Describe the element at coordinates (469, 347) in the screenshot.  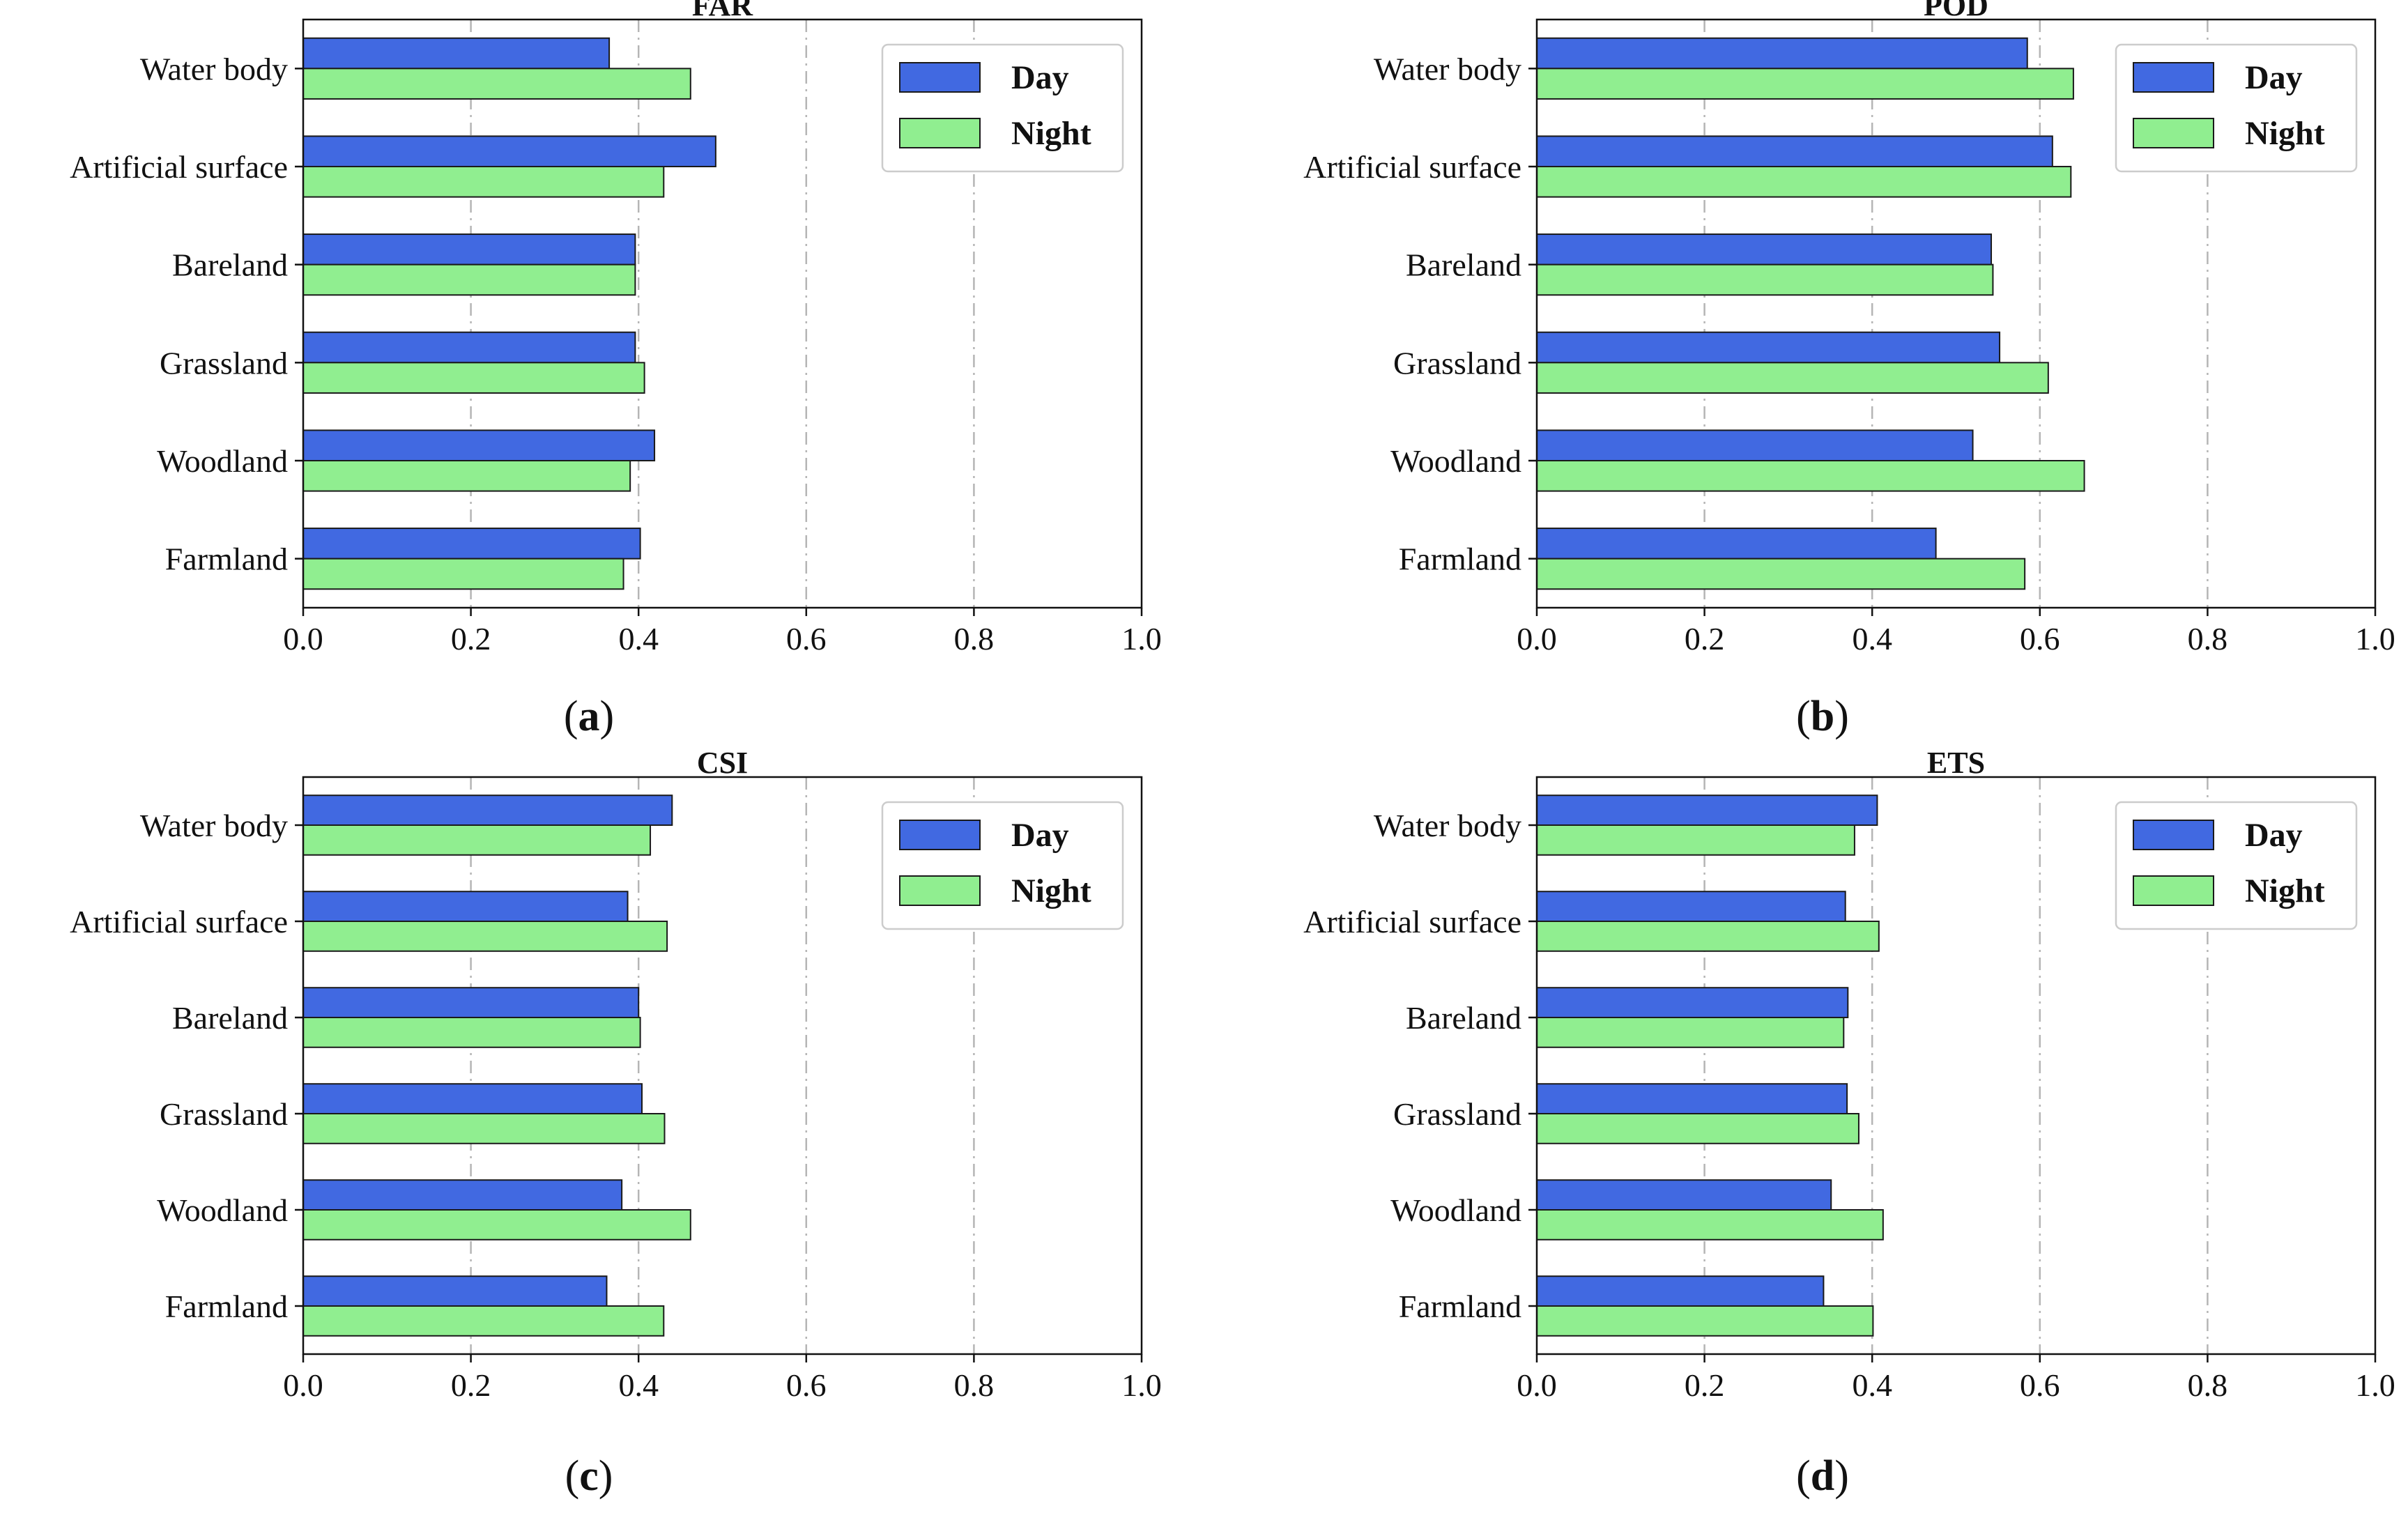
I see `bar-day-grassland` at that location.